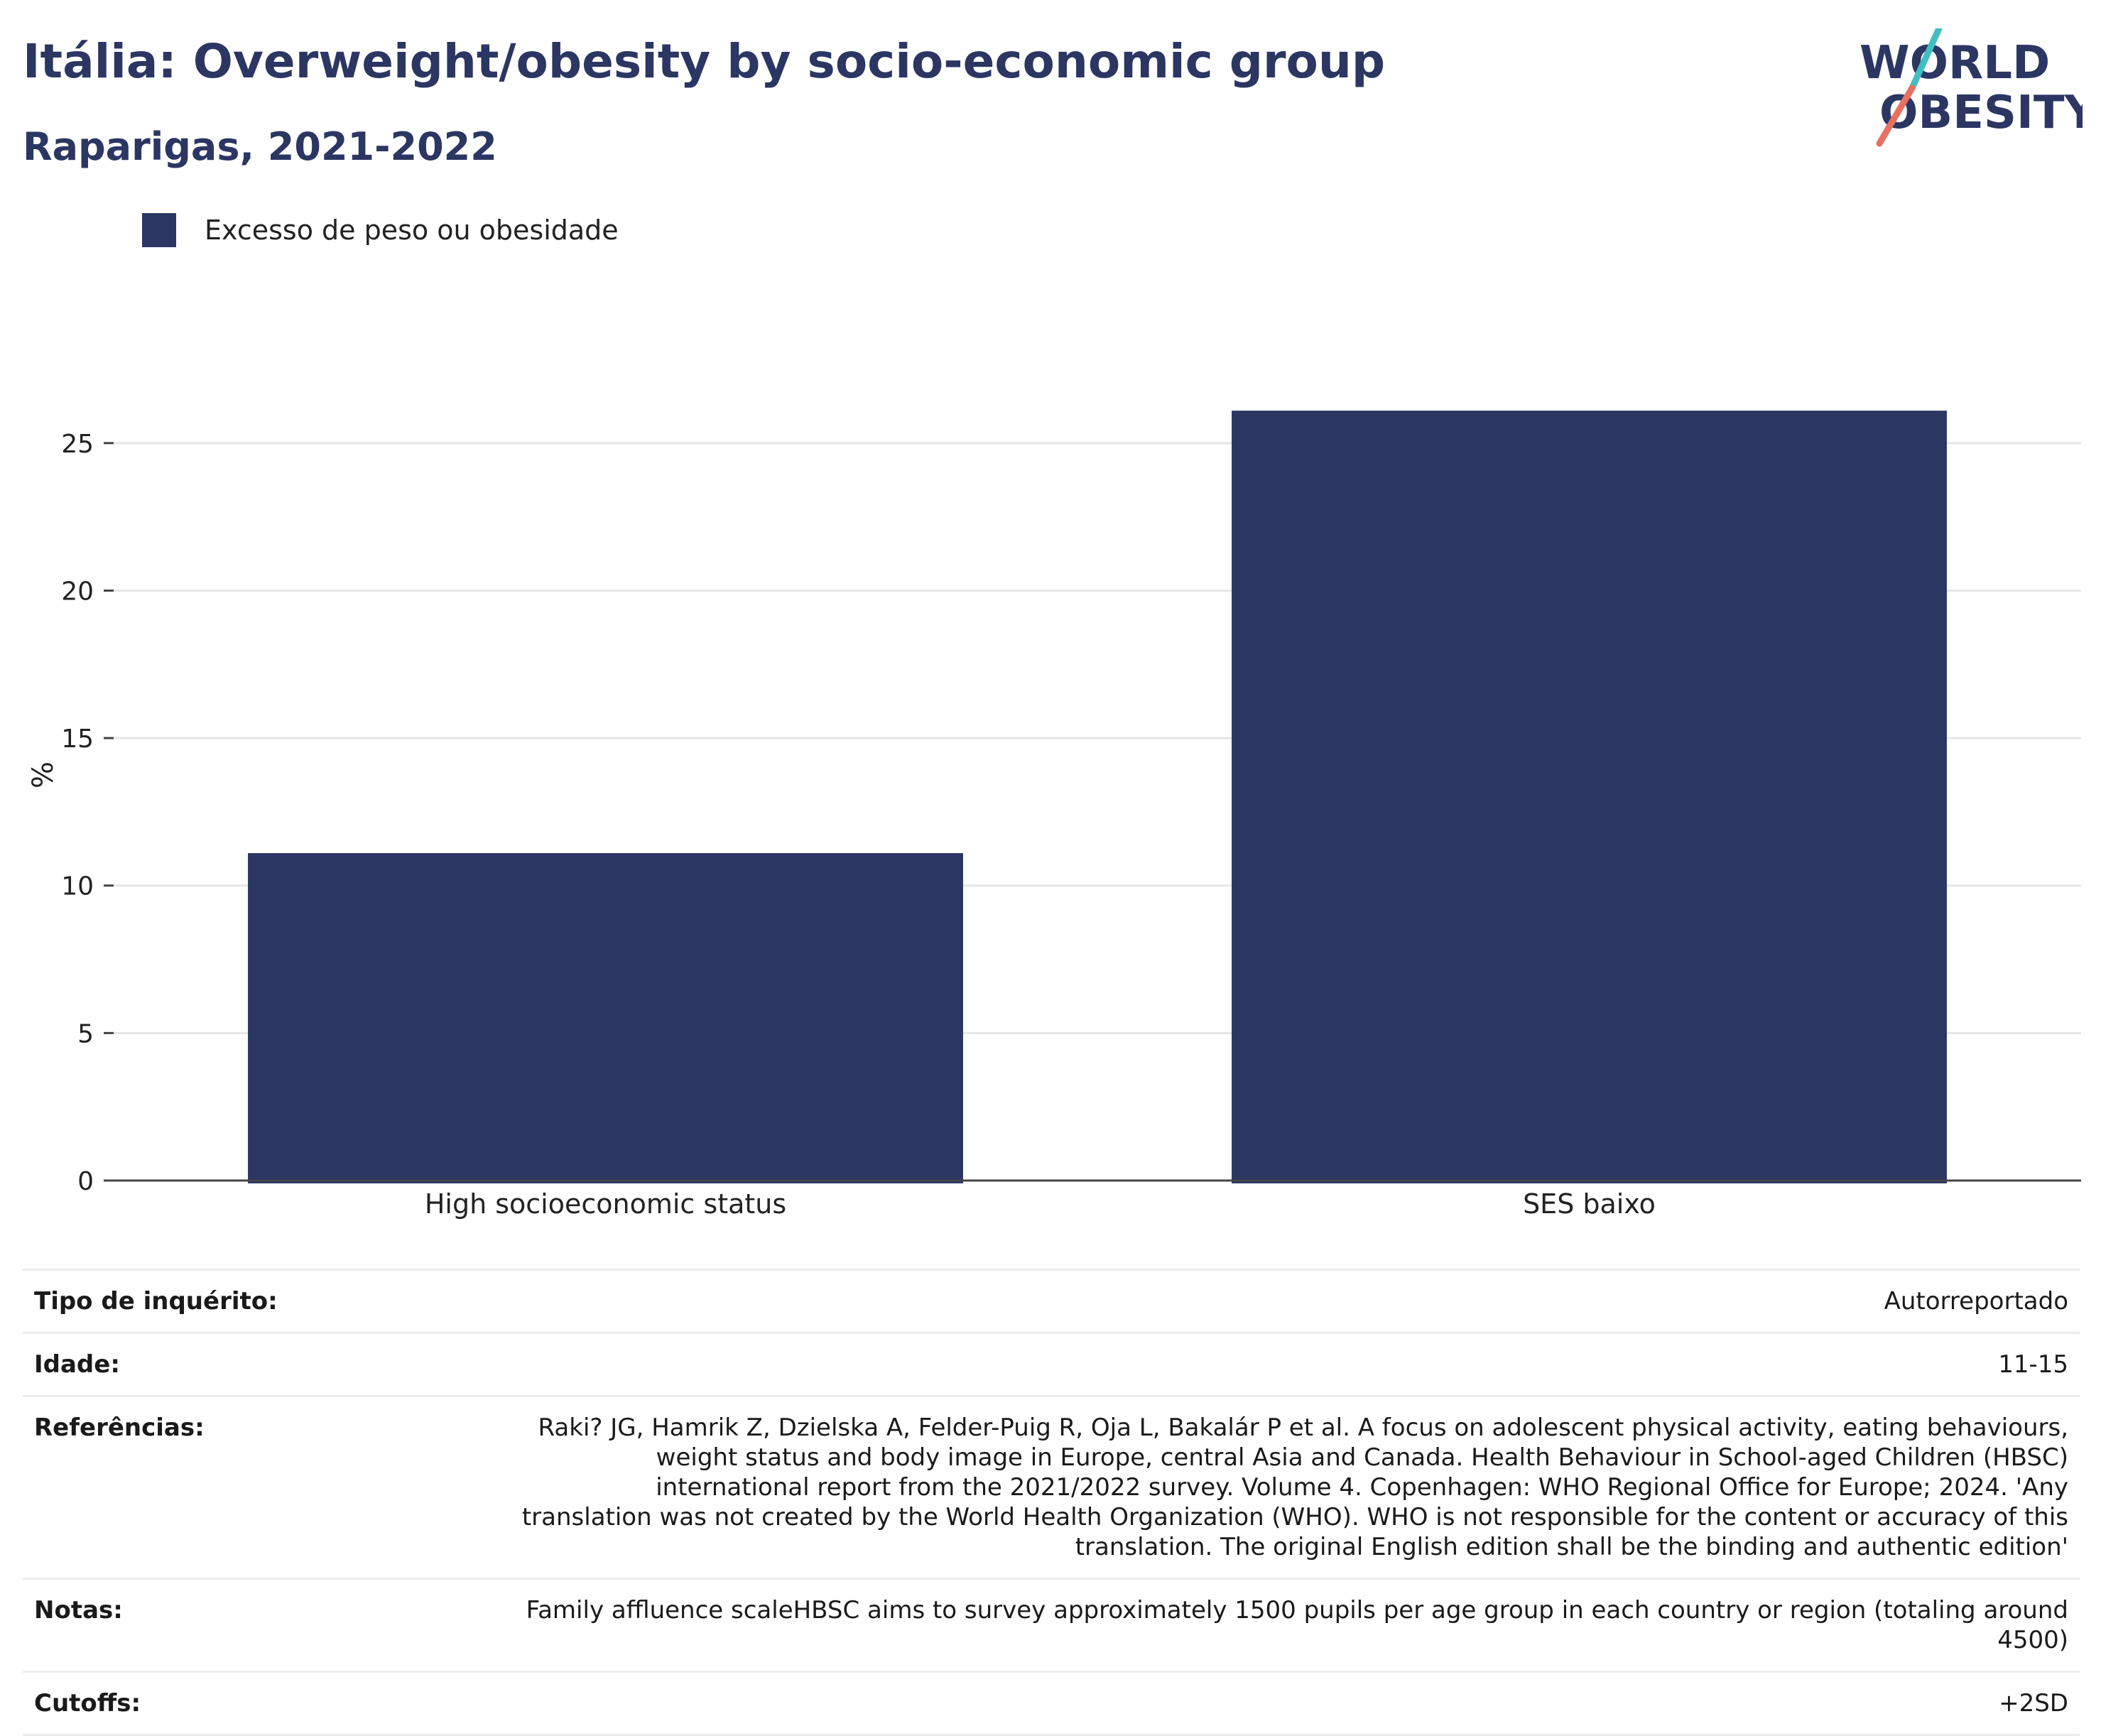 This screenshot has height=1736, width=2101. I want to click on metadata-value: +2SD, so click(2033, 1703).